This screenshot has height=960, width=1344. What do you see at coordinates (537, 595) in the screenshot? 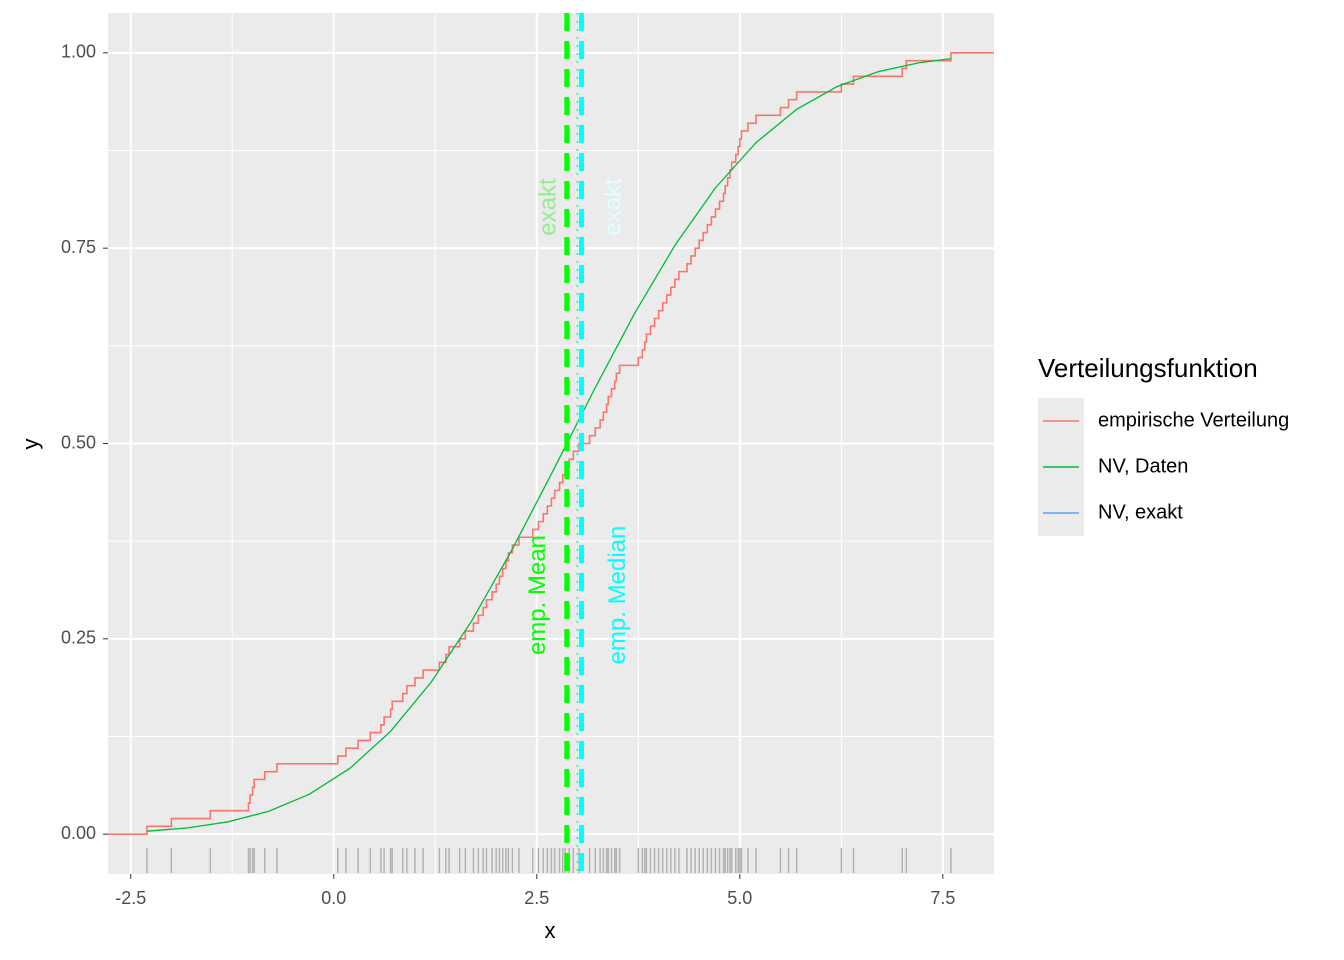
I see `reference-label: emp. Mean` at bounding box center [537, 595].